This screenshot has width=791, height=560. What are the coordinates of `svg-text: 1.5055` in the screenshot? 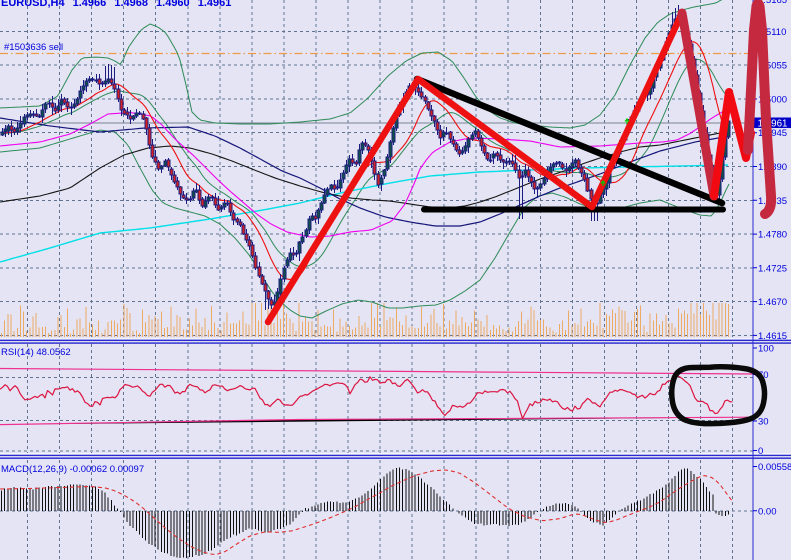 It's located at (772, 66).